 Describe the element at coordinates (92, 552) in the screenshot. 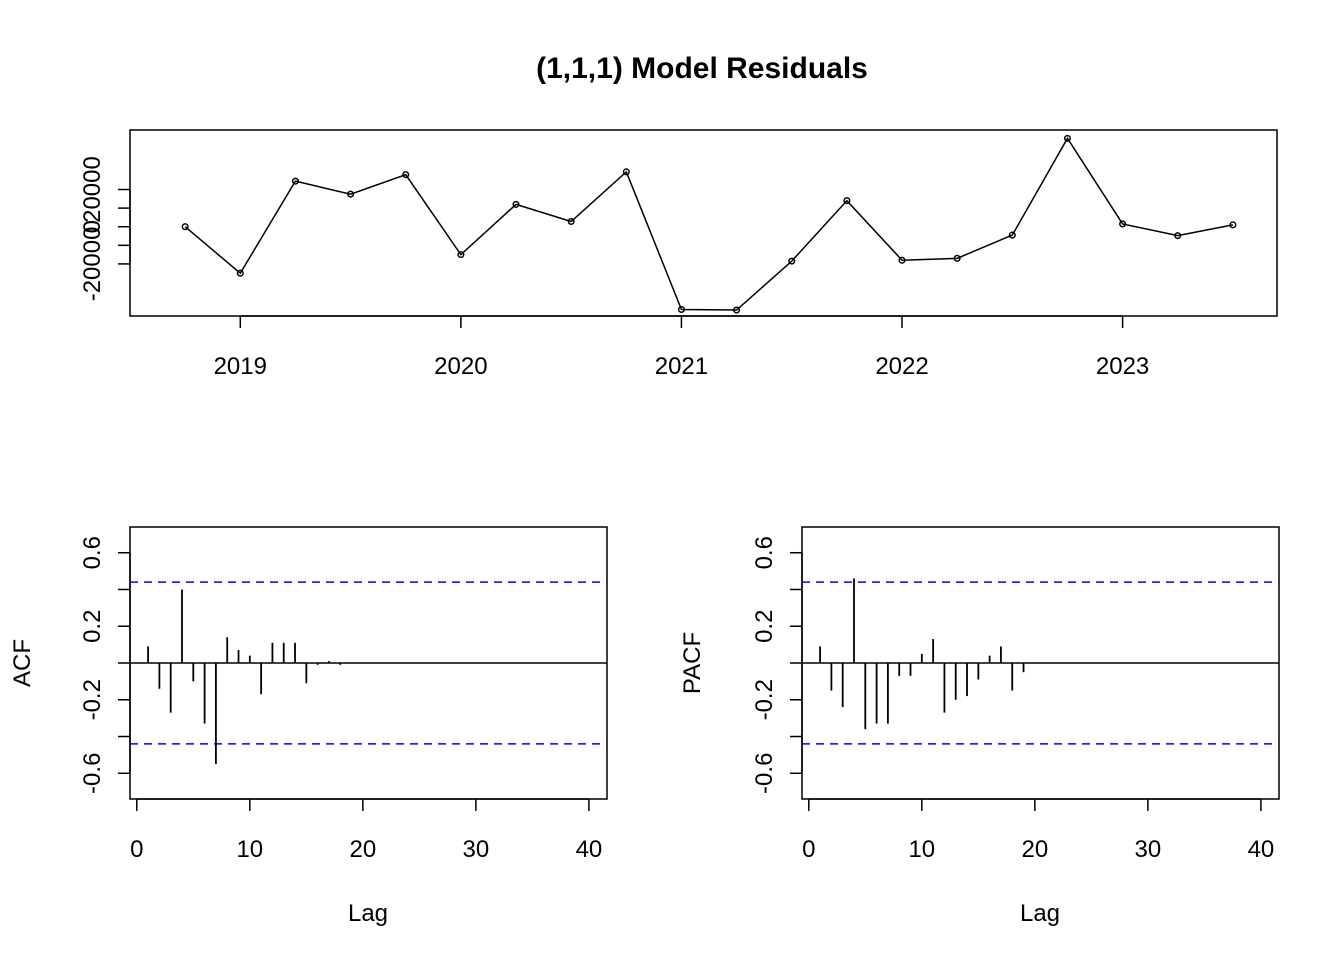

I see `acf-y-tick-label: 0.6` at that location.